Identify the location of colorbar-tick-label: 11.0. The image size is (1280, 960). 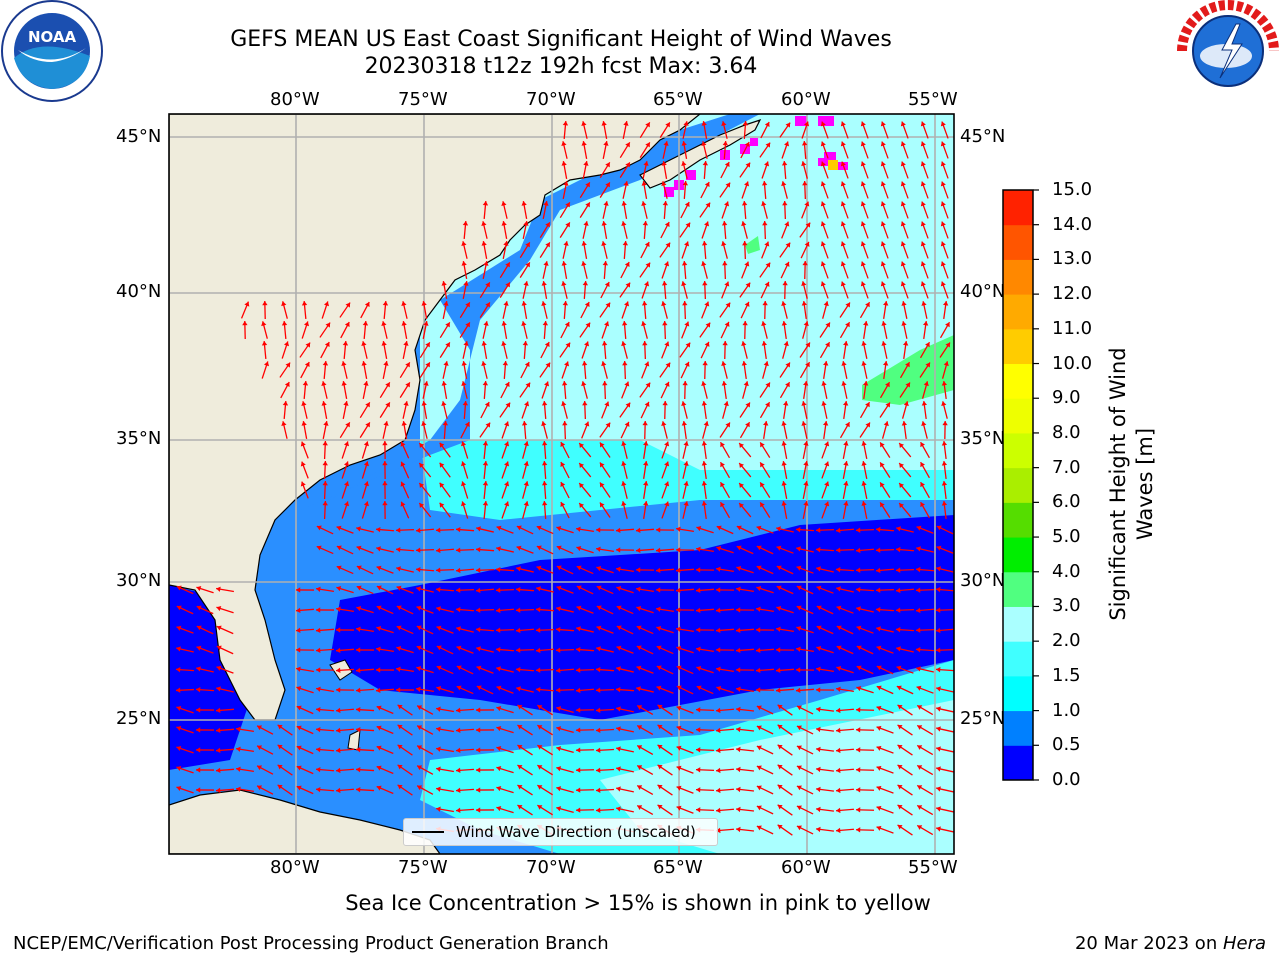
(1072, 328).